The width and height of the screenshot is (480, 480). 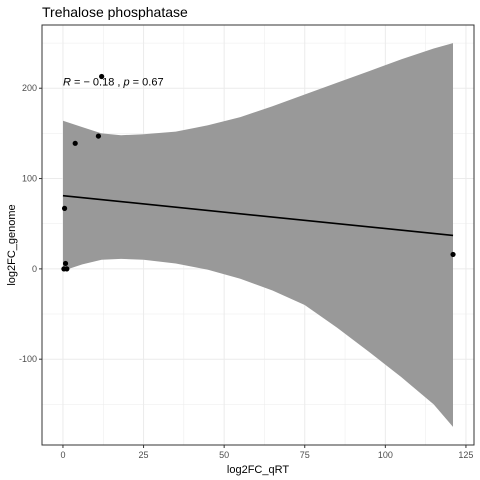 What do you see at coordinates (224, 455) in the screenshot?
I see `x-tick-label: 50` at bounding box center [224, 455].